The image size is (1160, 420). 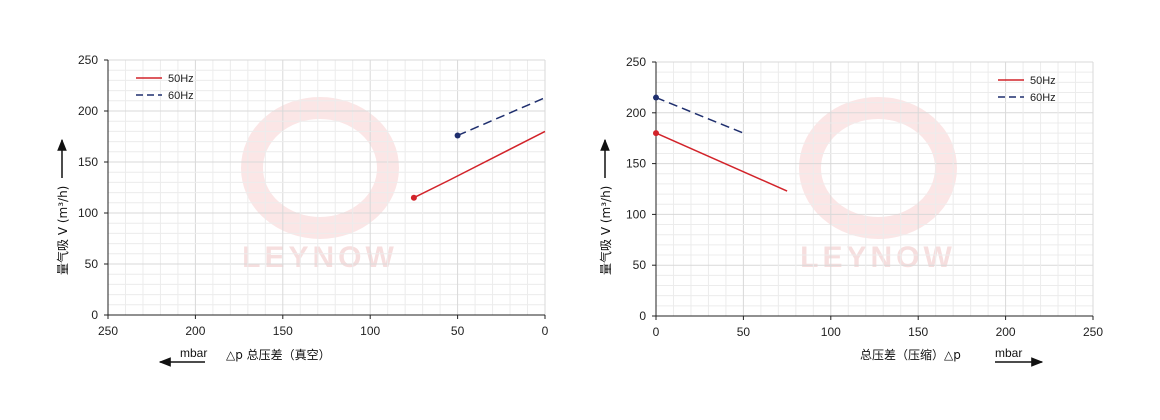 I want to click on x-tick-labels: 250 200 150 100 50 0, so click(x=323, y=331).